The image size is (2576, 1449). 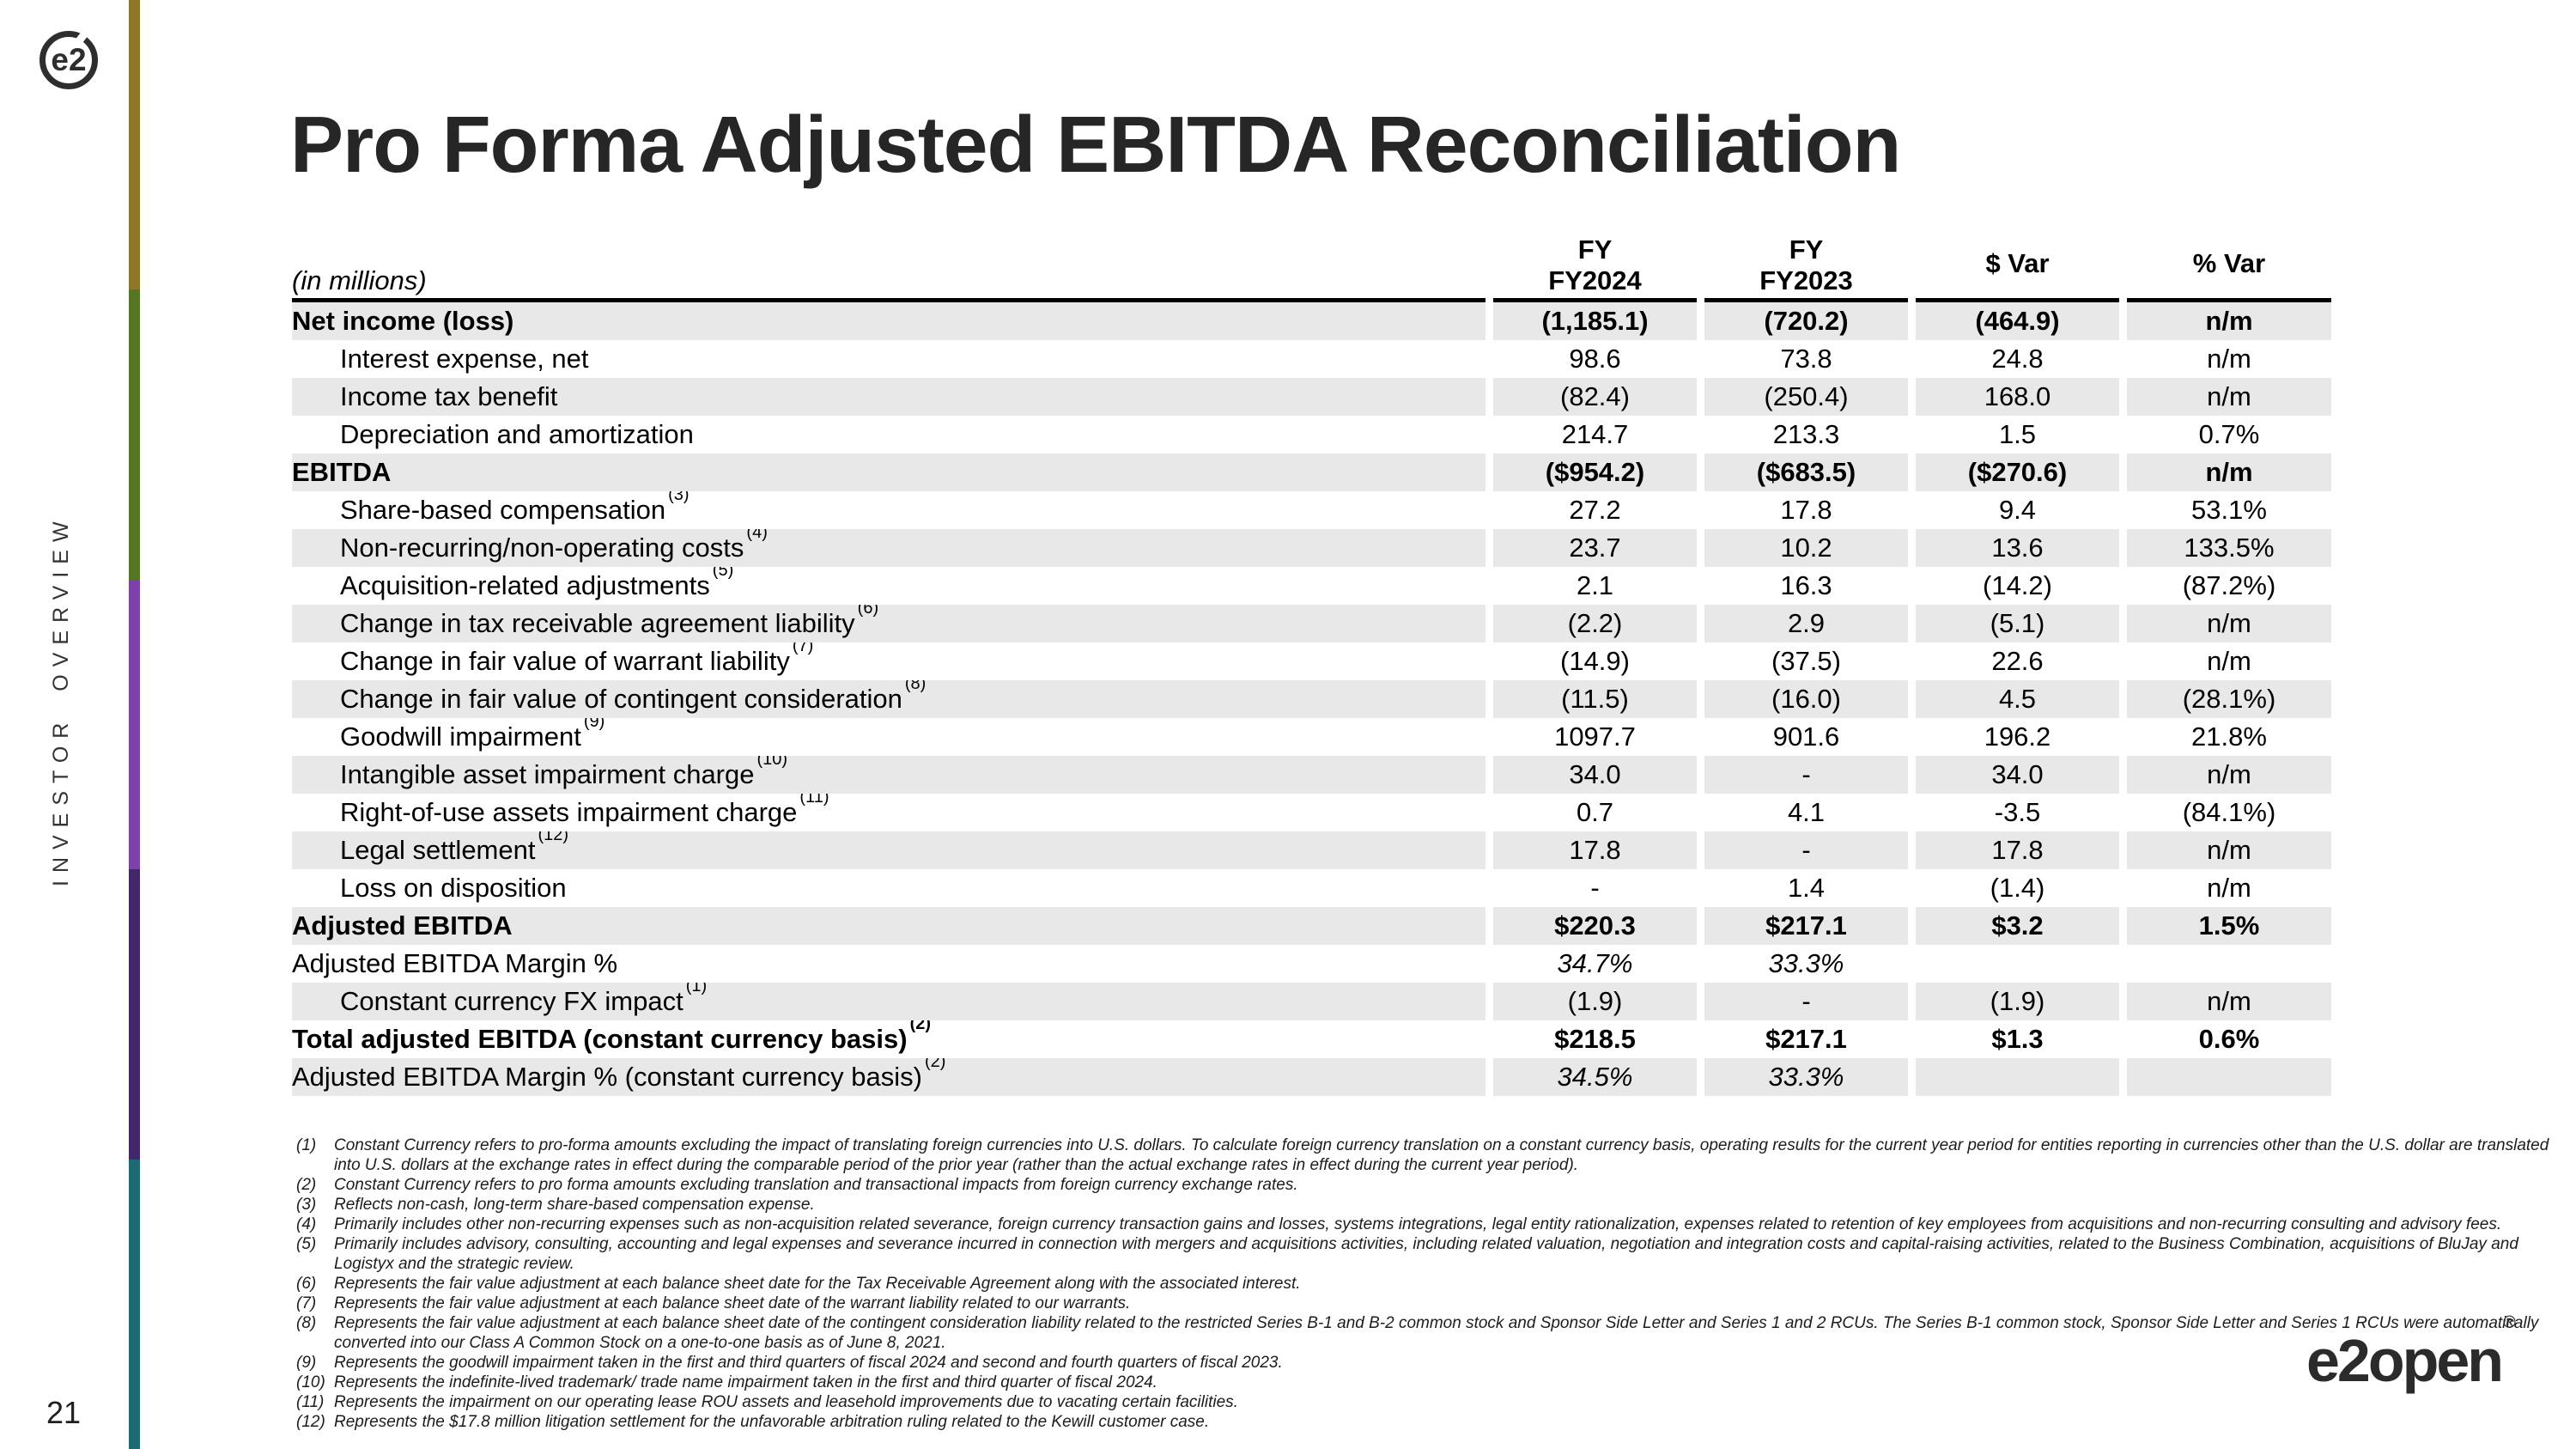 I want to click on sidebar-section-label: INVESTOR OVERVIEW, so click(x=61, y=700).